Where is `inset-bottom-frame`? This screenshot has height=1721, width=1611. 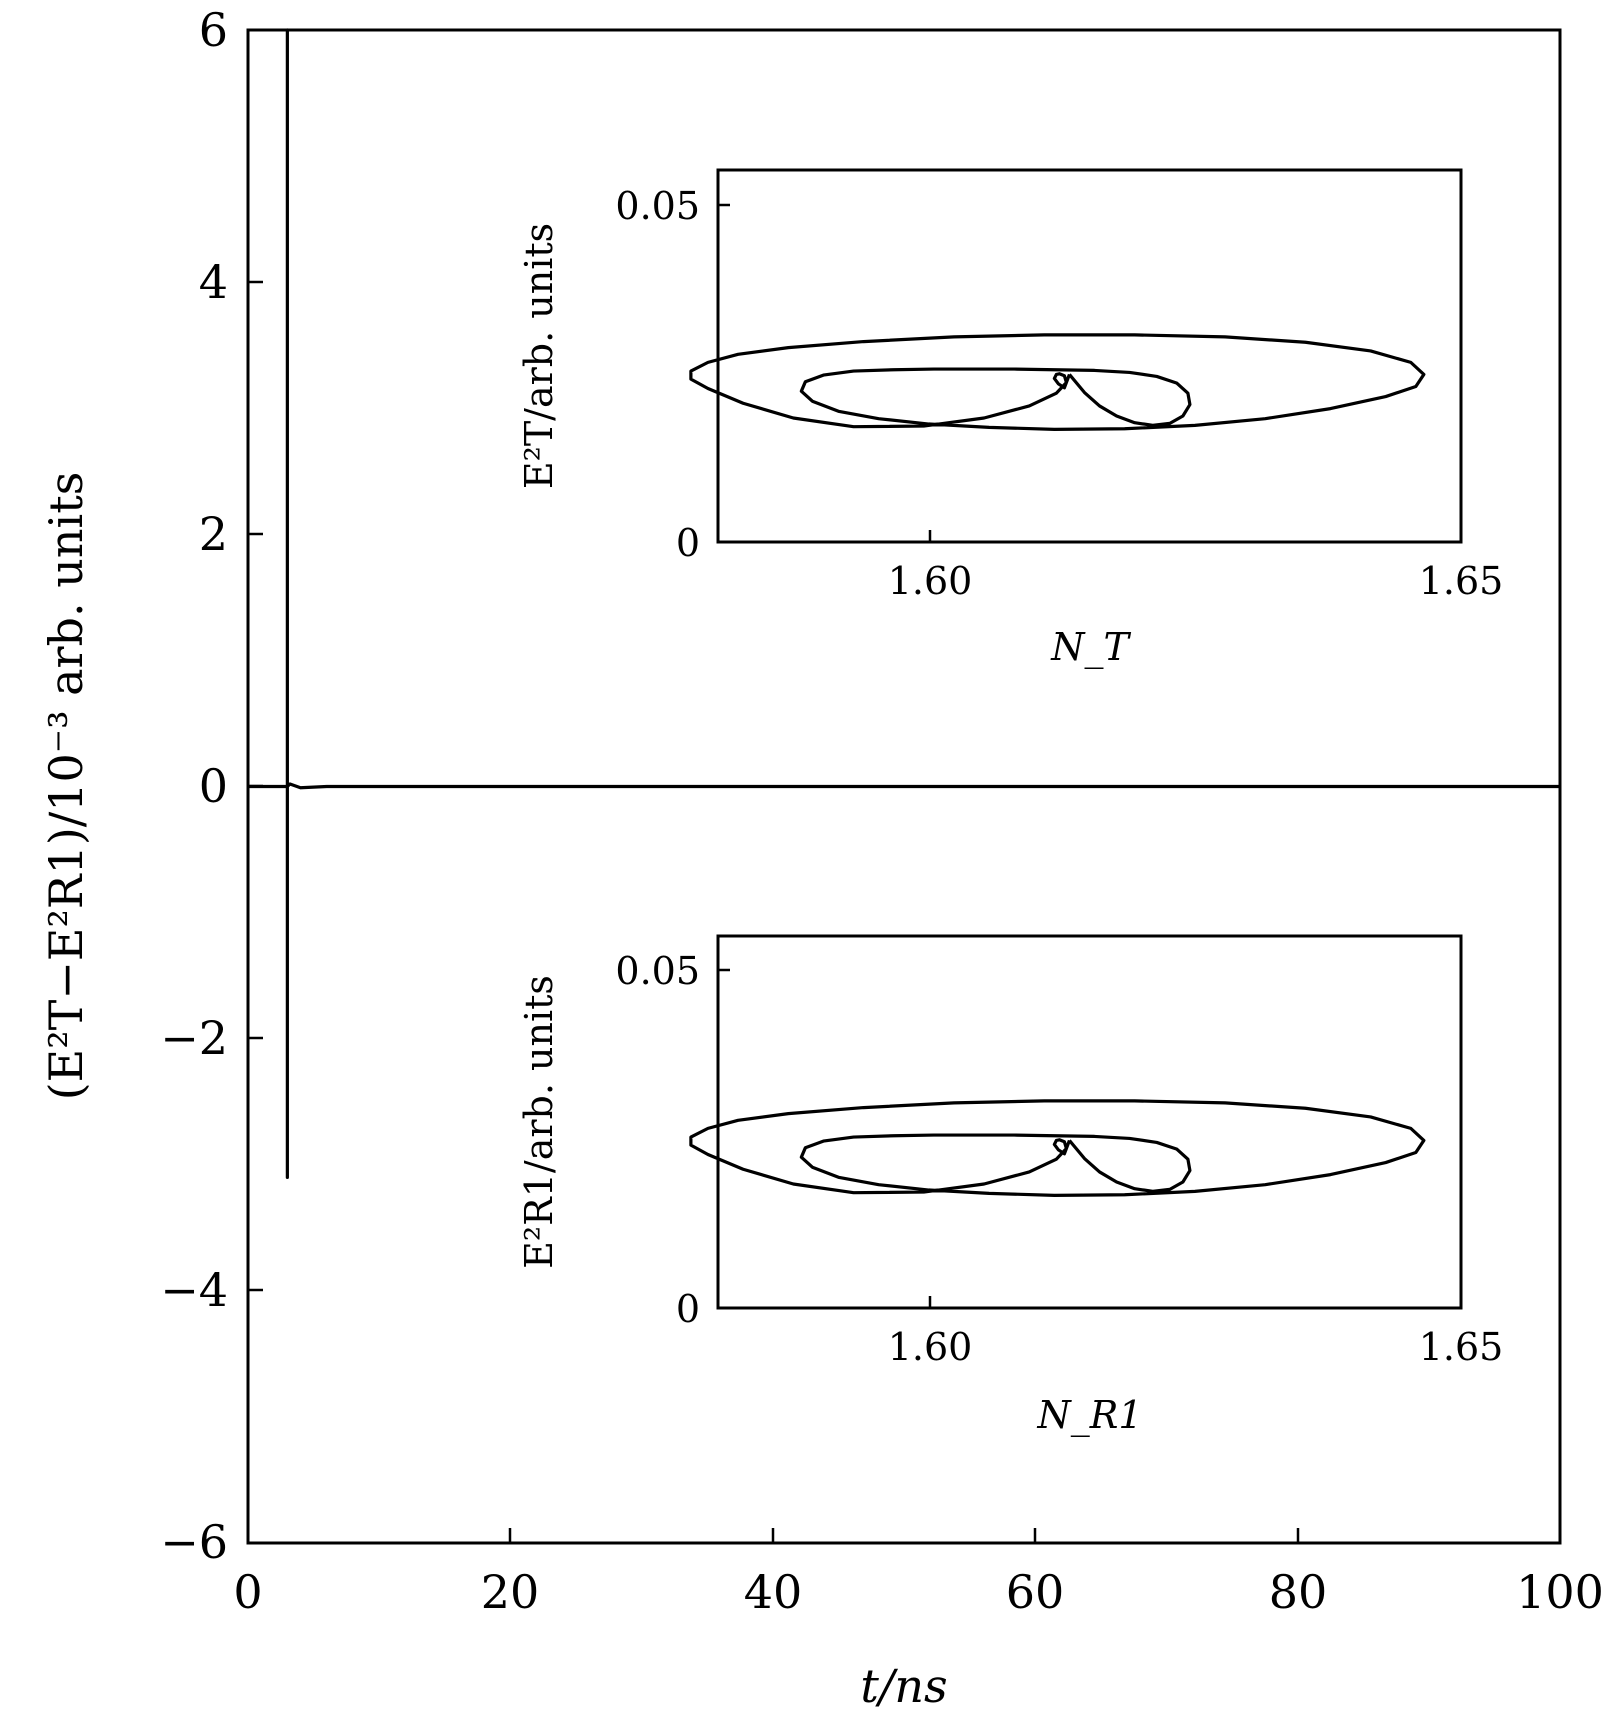 inset-bottom-frame is located at coordinates (1089, 1122).